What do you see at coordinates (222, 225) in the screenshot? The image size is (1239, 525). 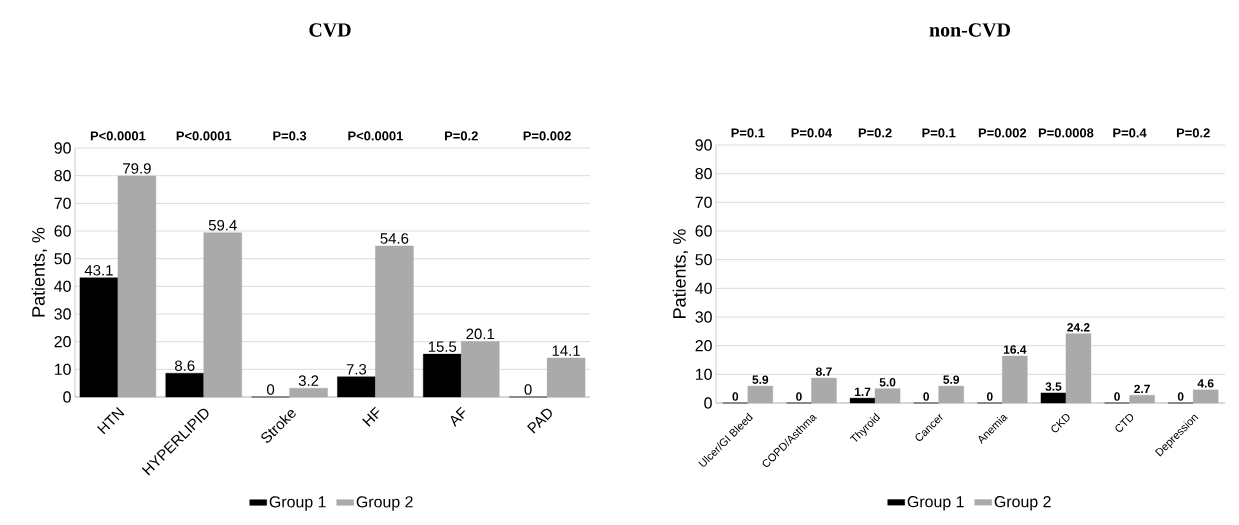 I see `data-label: 59.4` at bounding box center [222, 225].